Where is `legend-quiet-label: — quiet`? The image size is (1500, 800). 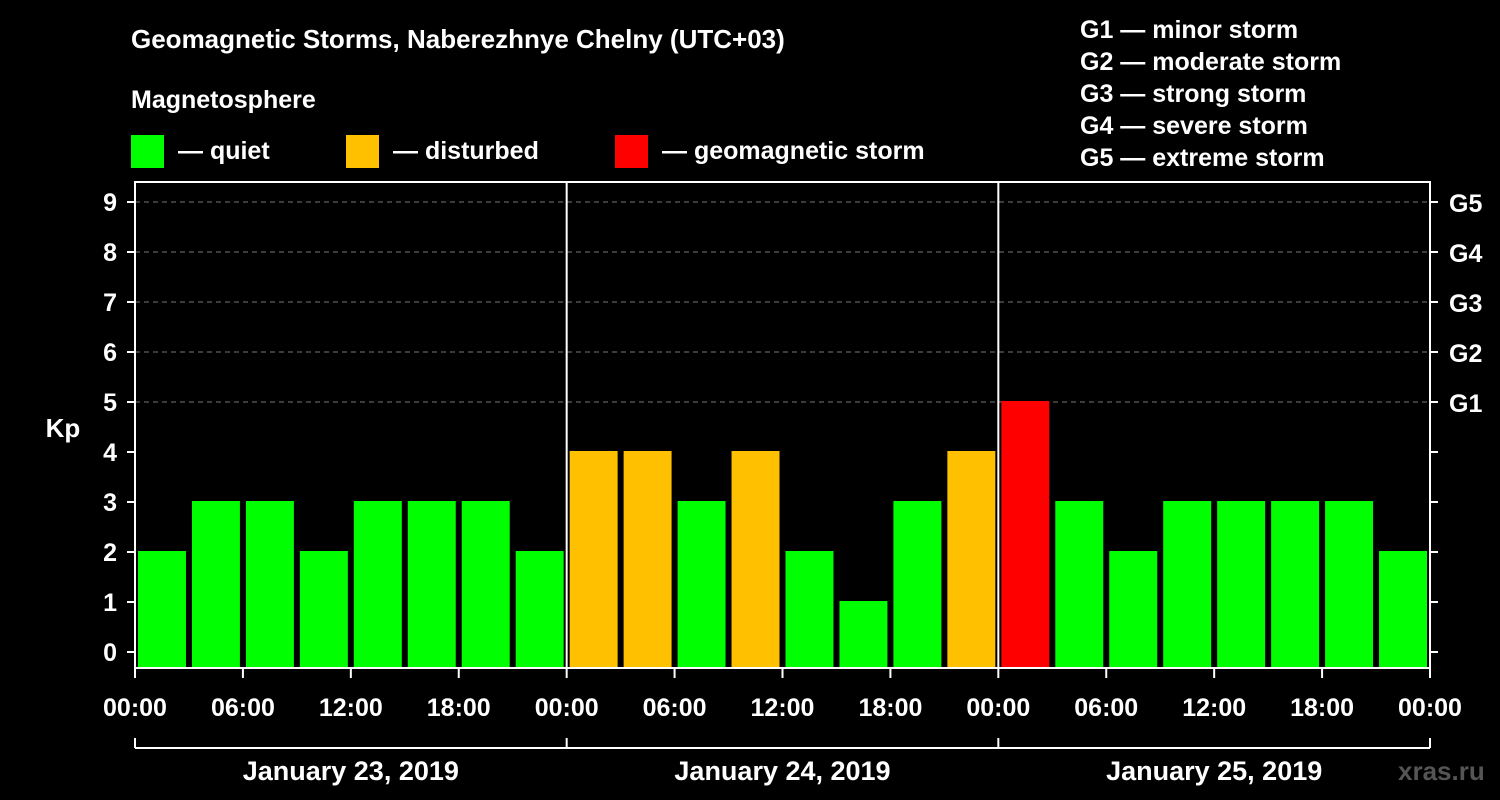 legend-quiet-label: — quiet is located at coordinates (224, 150).